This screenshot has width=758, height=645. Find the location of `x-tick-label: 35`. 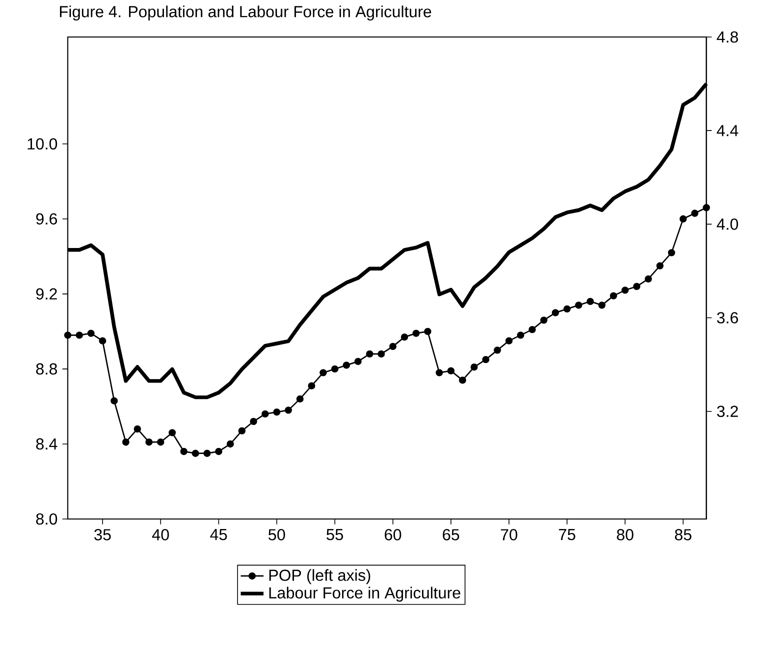

x-tick-label: 35 is located at coordinates (102, 534).